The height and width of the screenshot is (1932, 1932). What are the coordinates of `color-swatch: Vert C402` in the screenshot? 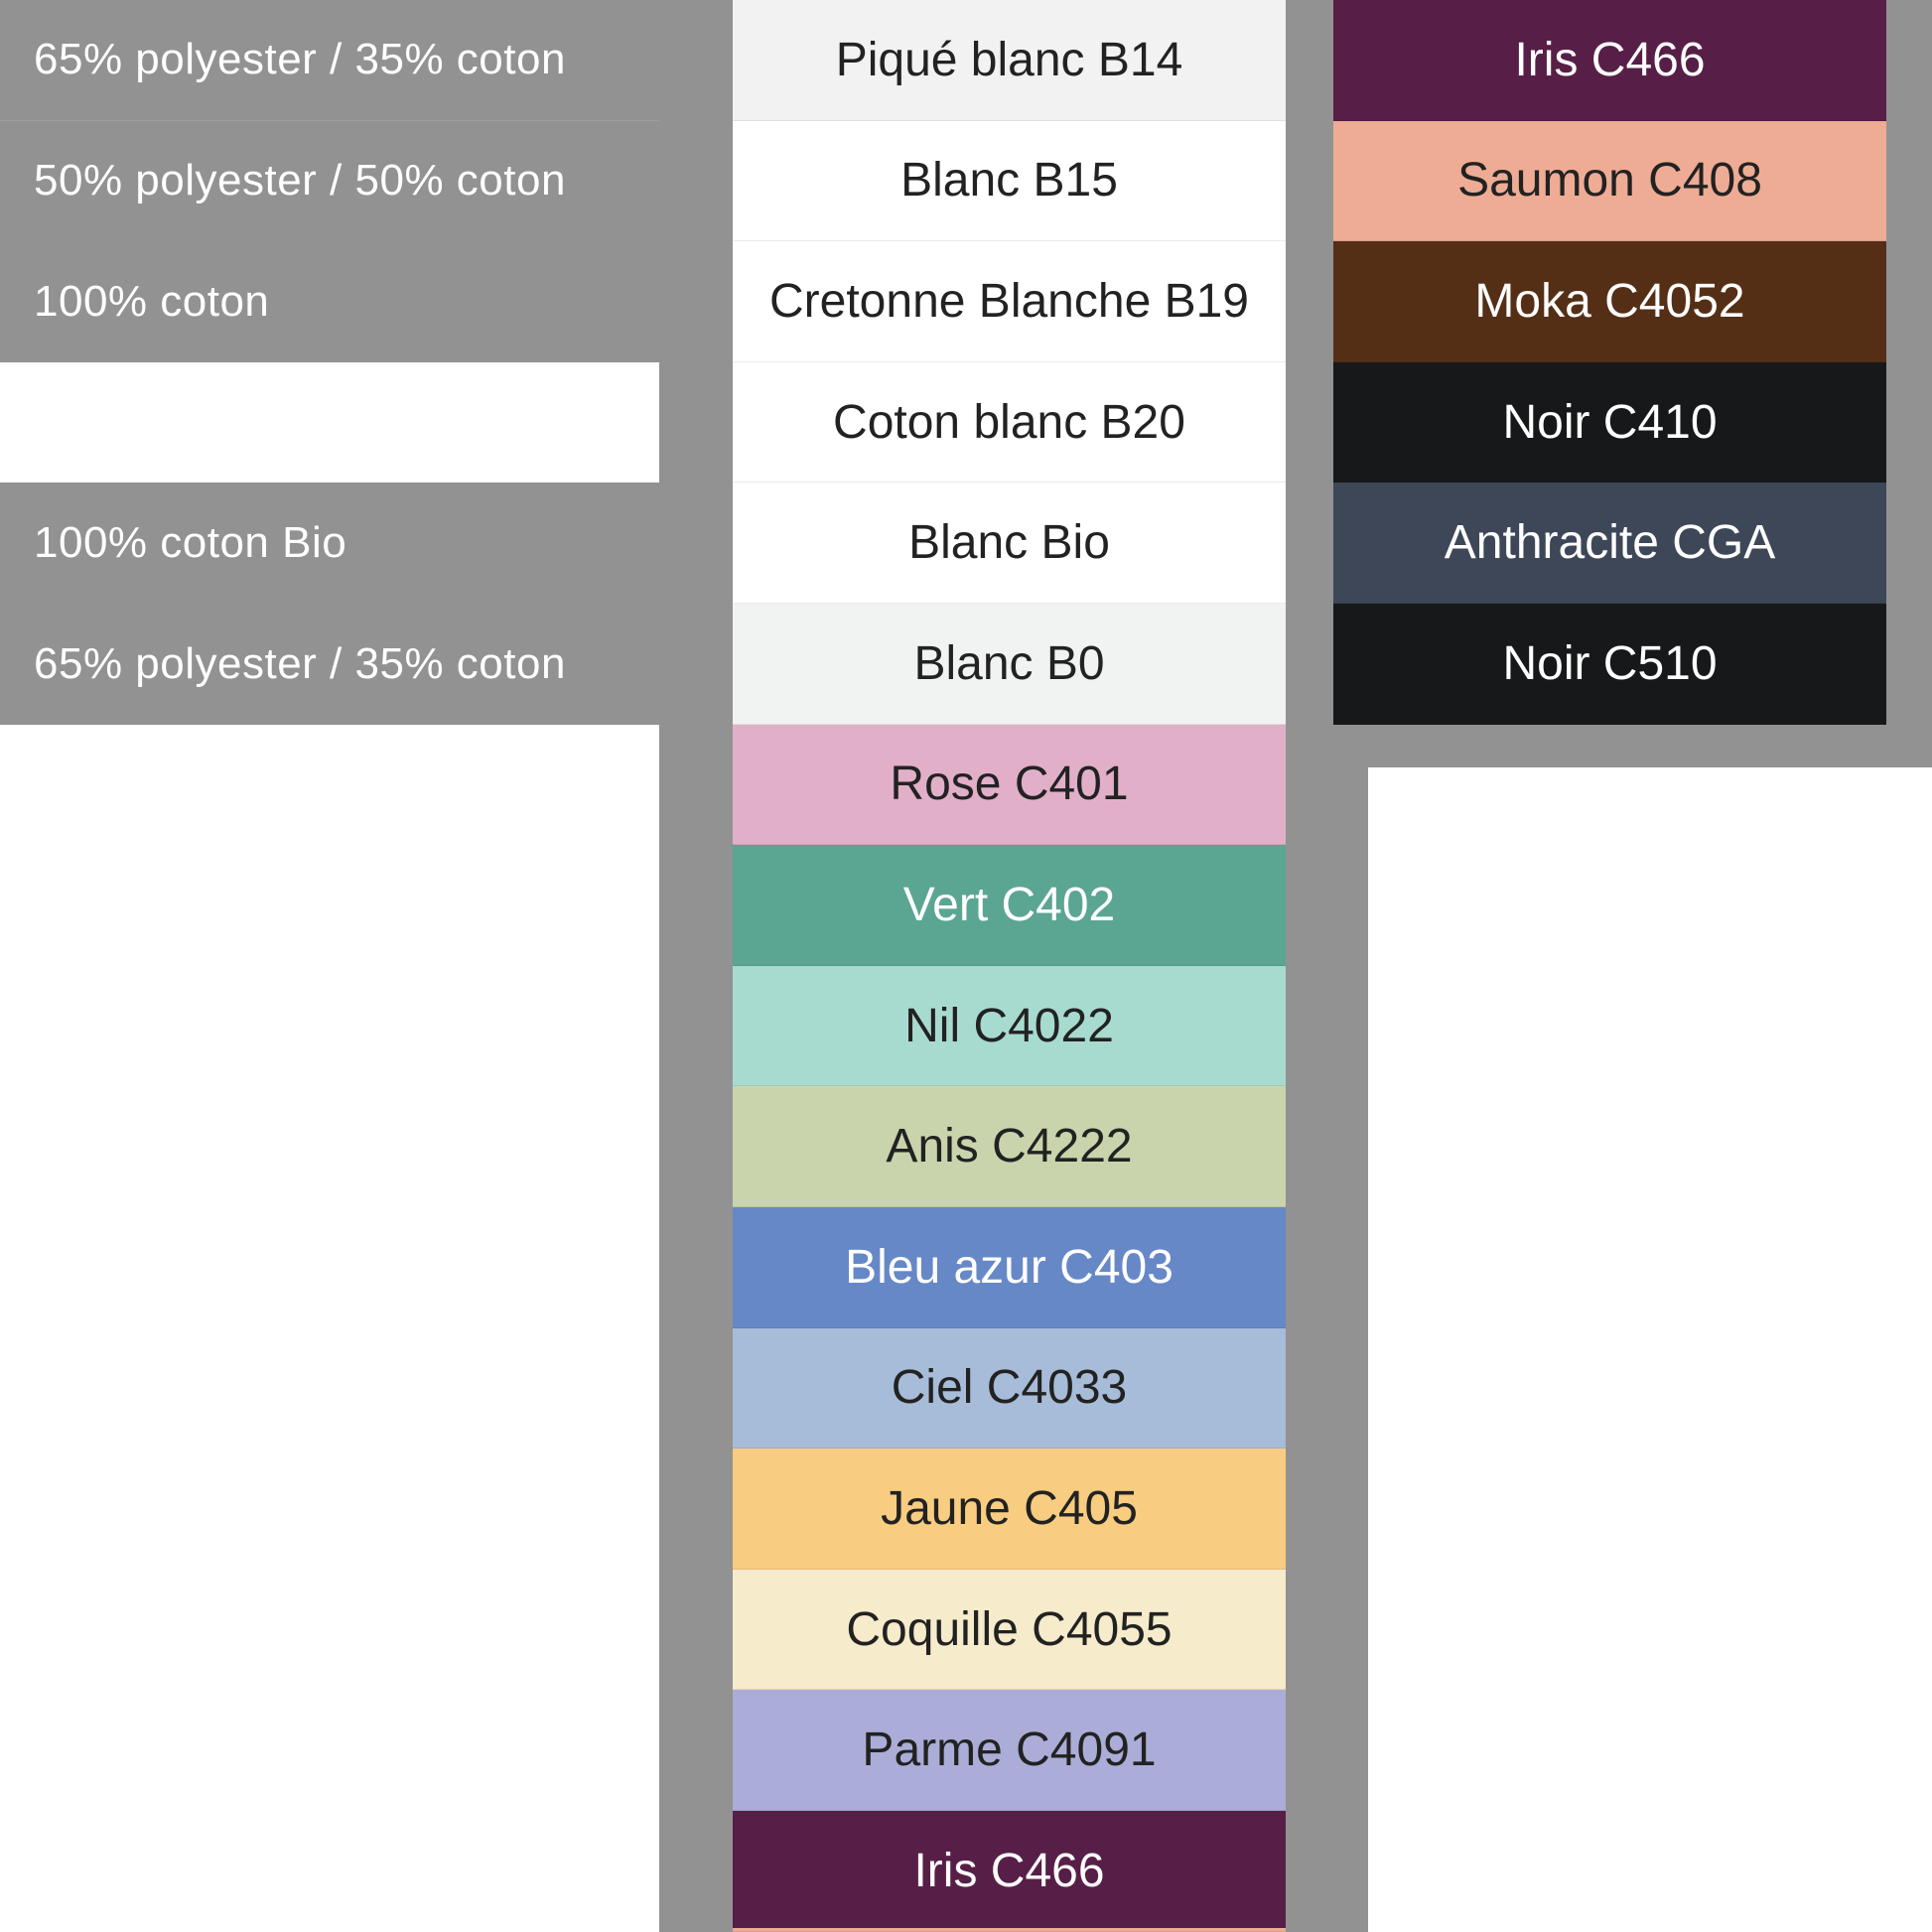 It's located at (1010, 906).